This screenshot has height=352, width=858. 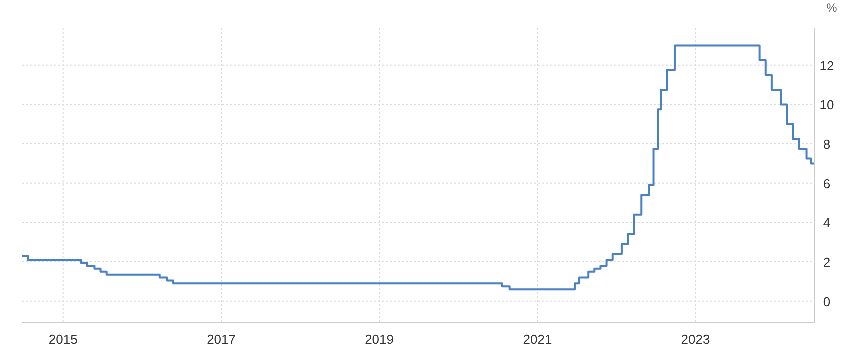 I want to click on y-tick-label: 6, so click(x=827, y=184).